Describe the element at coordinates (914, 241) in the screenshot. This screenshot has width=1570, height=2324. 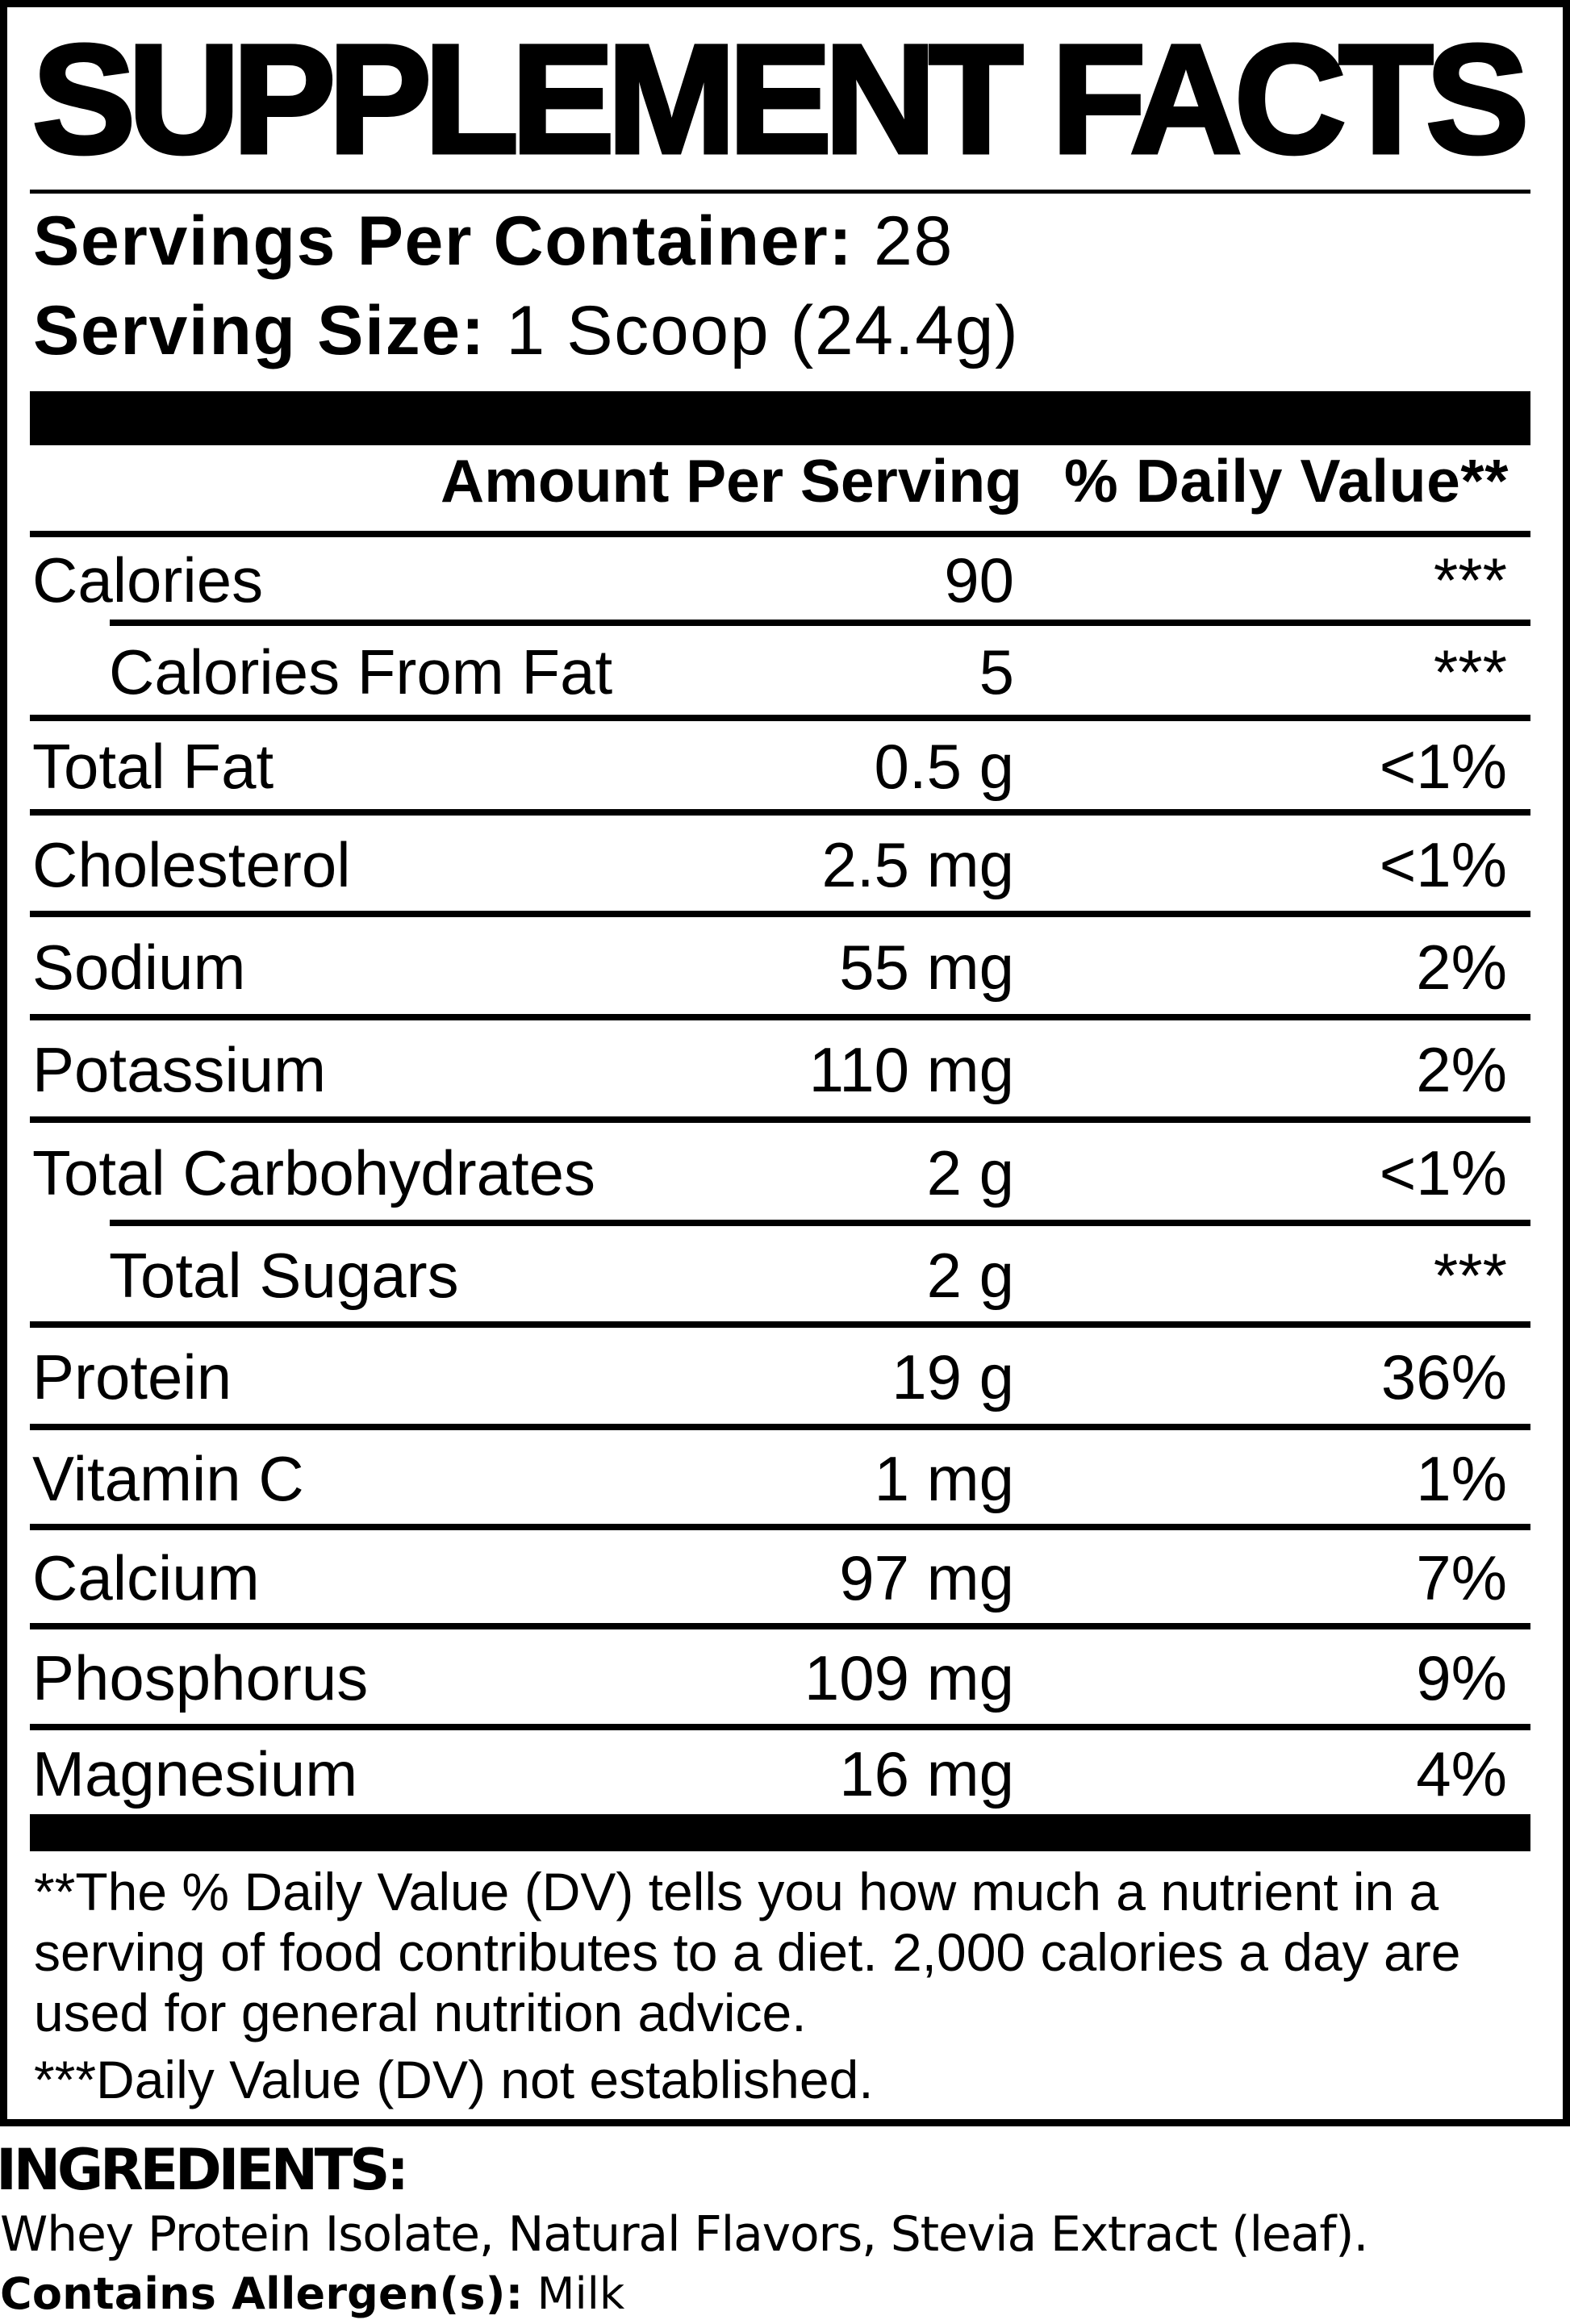
I see `servings-per-container-value: 28` at that location.